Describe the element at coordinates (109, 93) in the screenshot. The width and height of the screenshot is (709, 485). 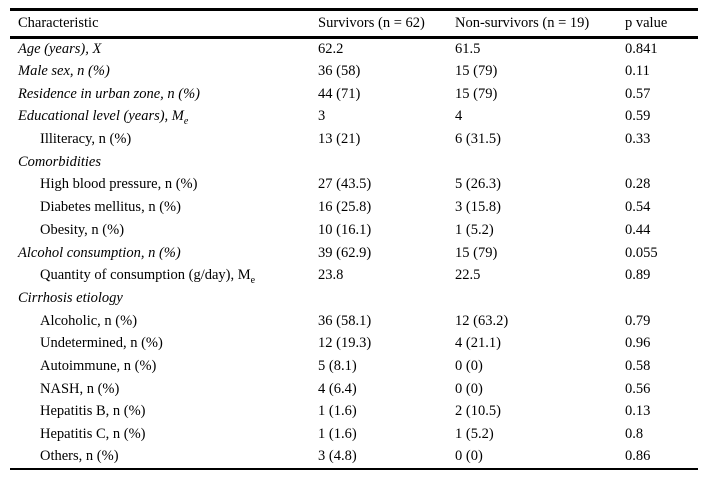
I see `cell-characteristic: Residence in urban zone, n (%)` at that location.